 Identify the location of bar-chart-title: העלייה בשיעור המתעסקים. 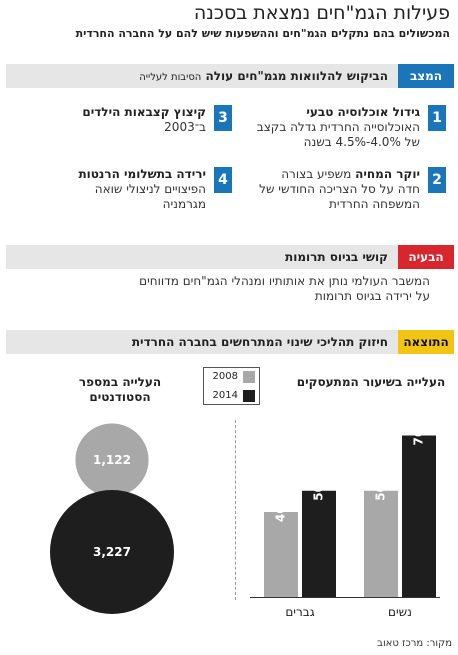
(371, 382).